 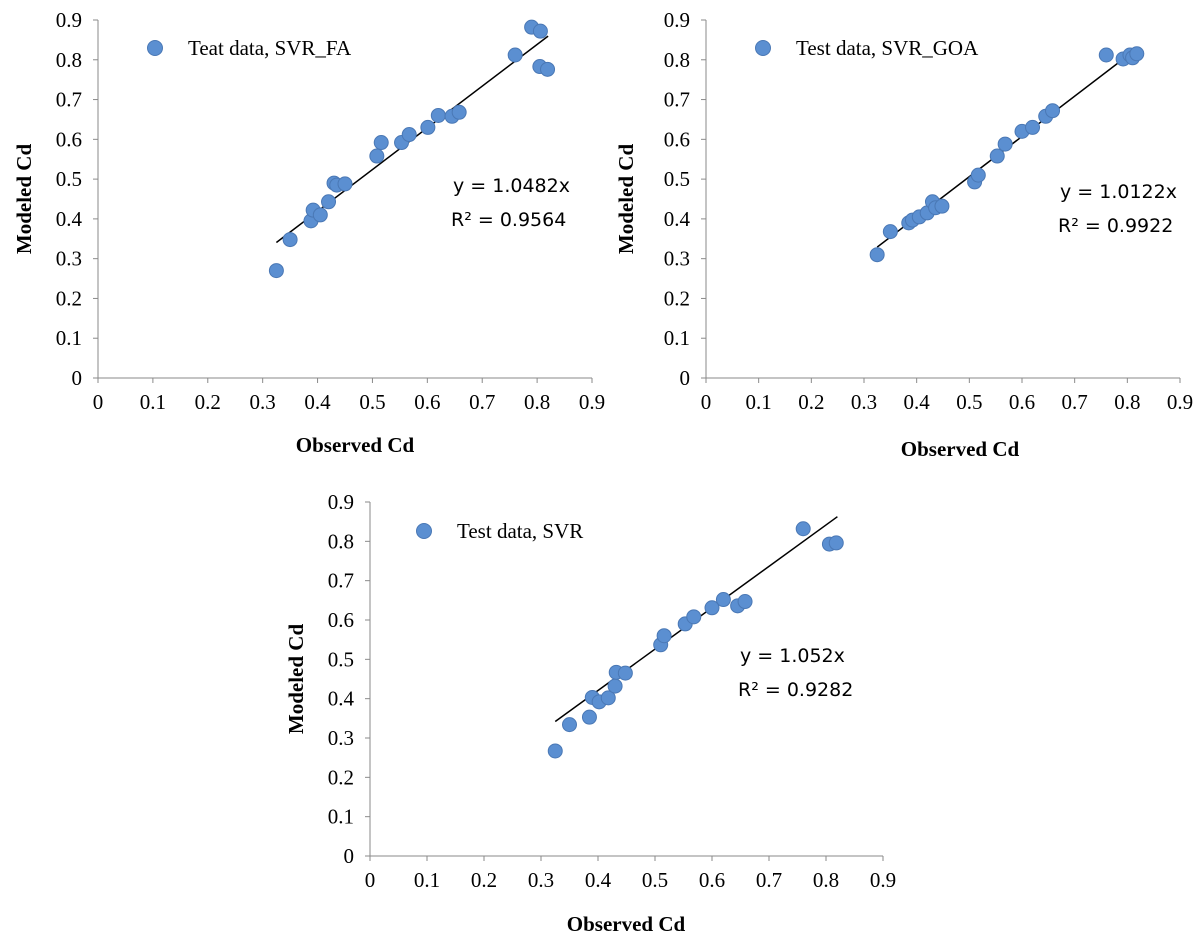 I want to click on trendline-r2: R² = 0.9282, so click(x=795, y=690).